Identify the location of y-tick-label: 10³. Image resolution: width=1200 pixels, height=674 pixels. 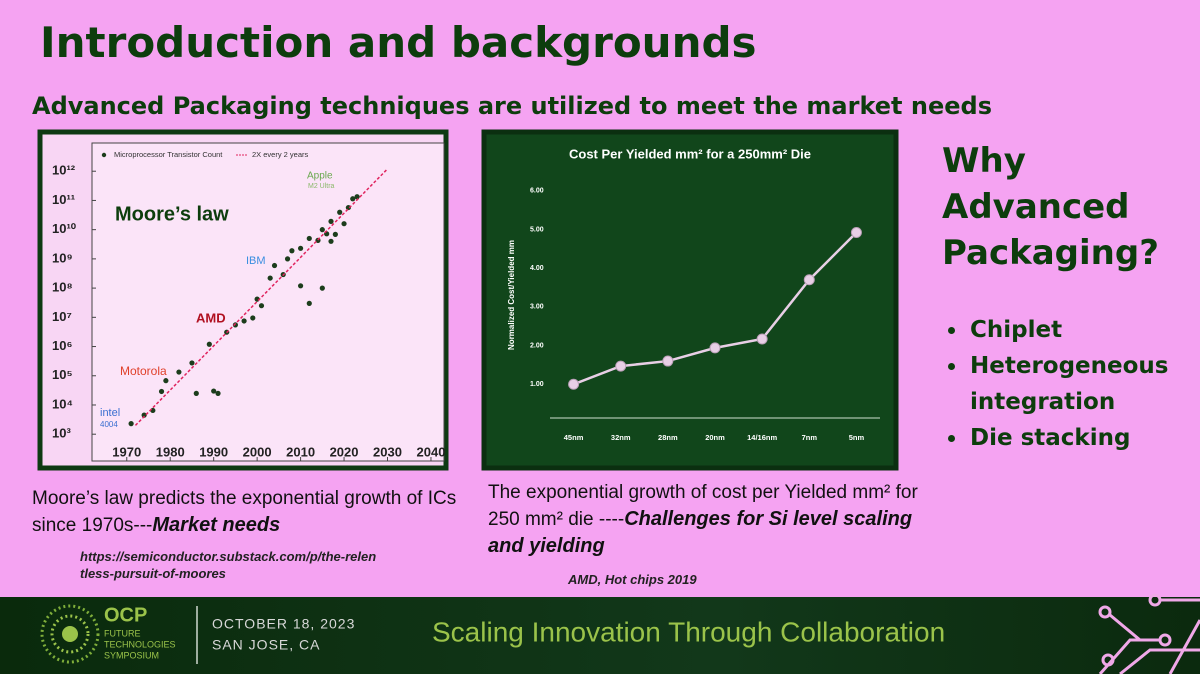
(61, 433).